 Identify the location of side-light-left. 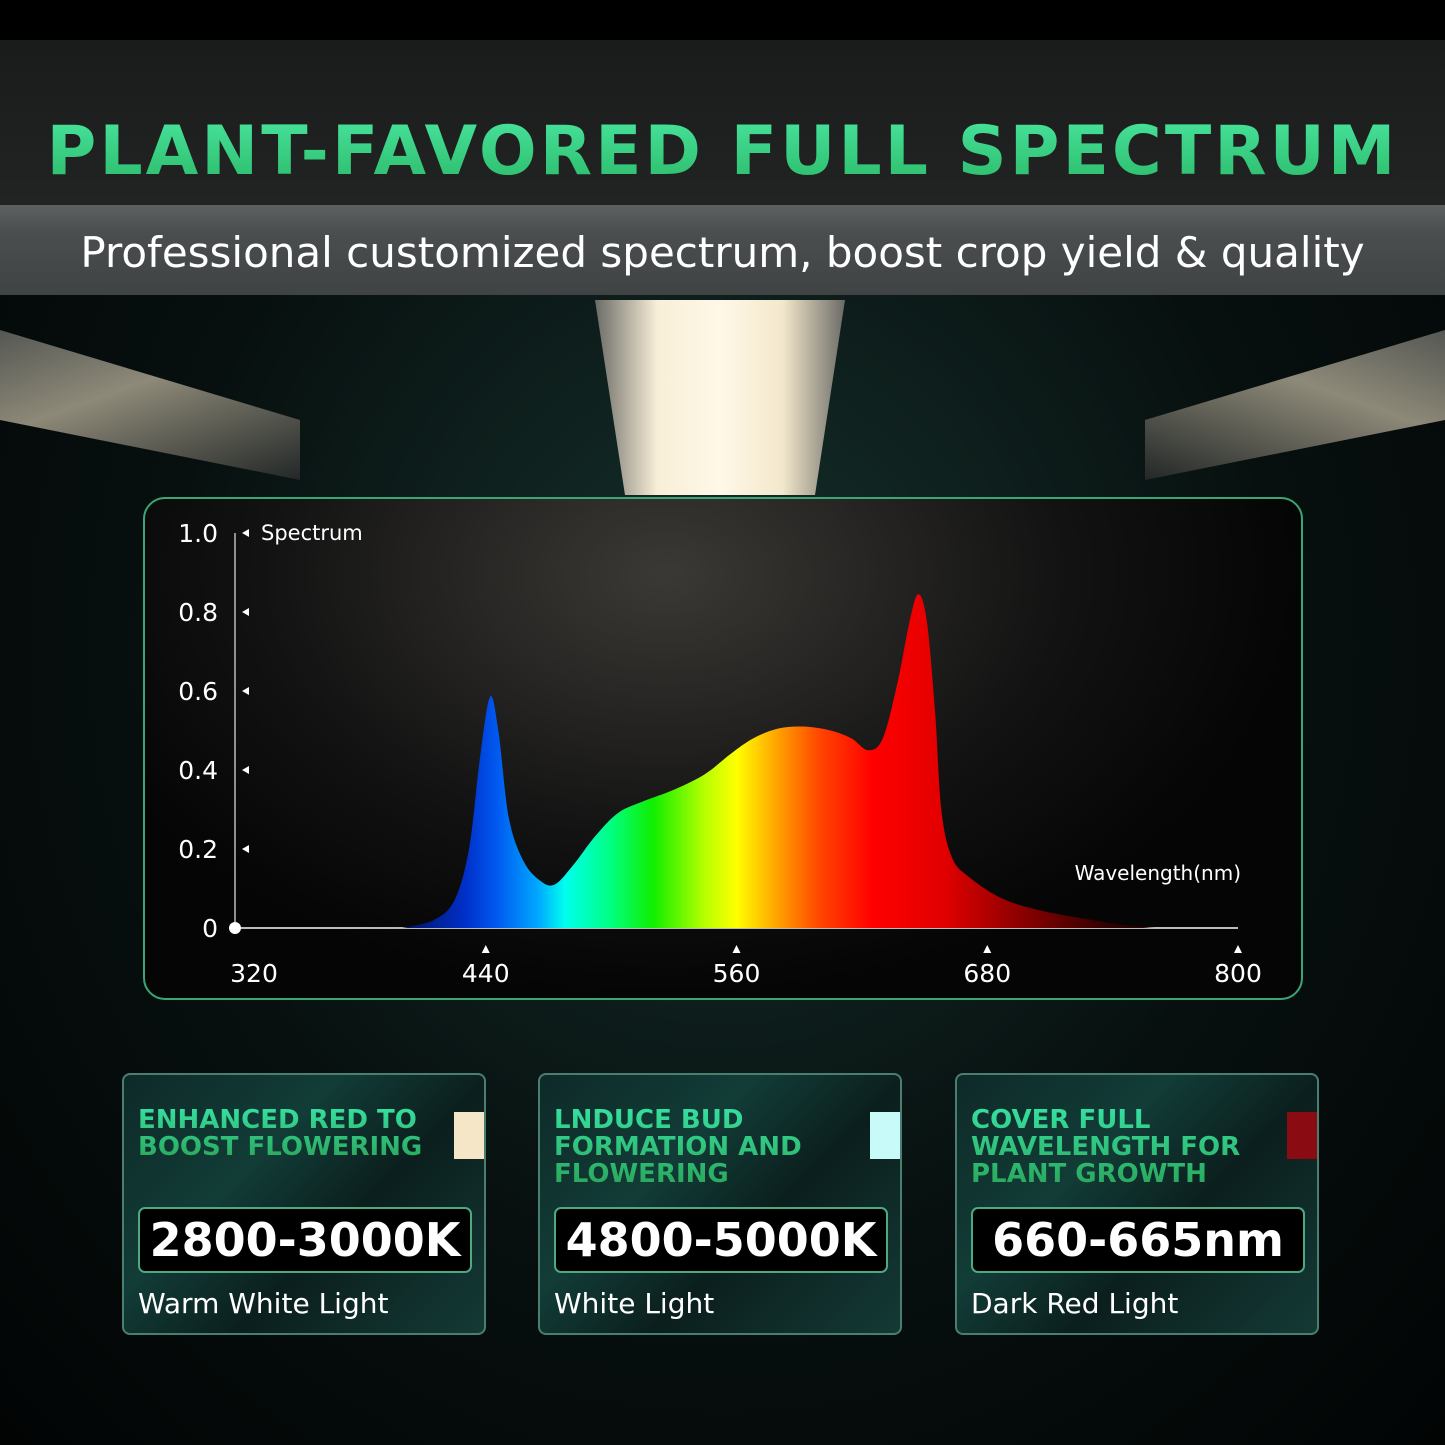
(150, 405).